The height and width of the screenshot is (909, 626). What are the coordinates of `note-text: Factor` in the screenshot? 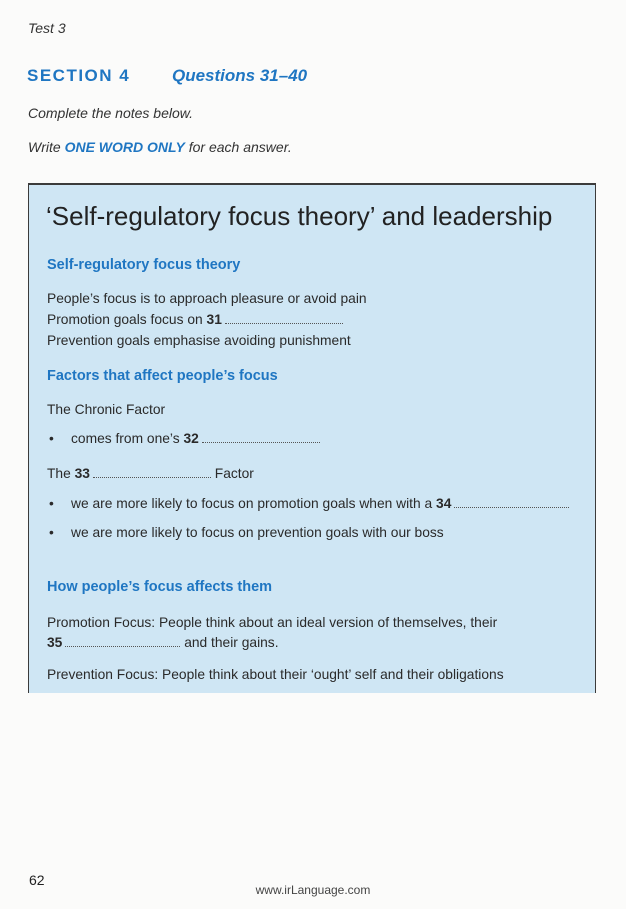 It's located at (232, 473).